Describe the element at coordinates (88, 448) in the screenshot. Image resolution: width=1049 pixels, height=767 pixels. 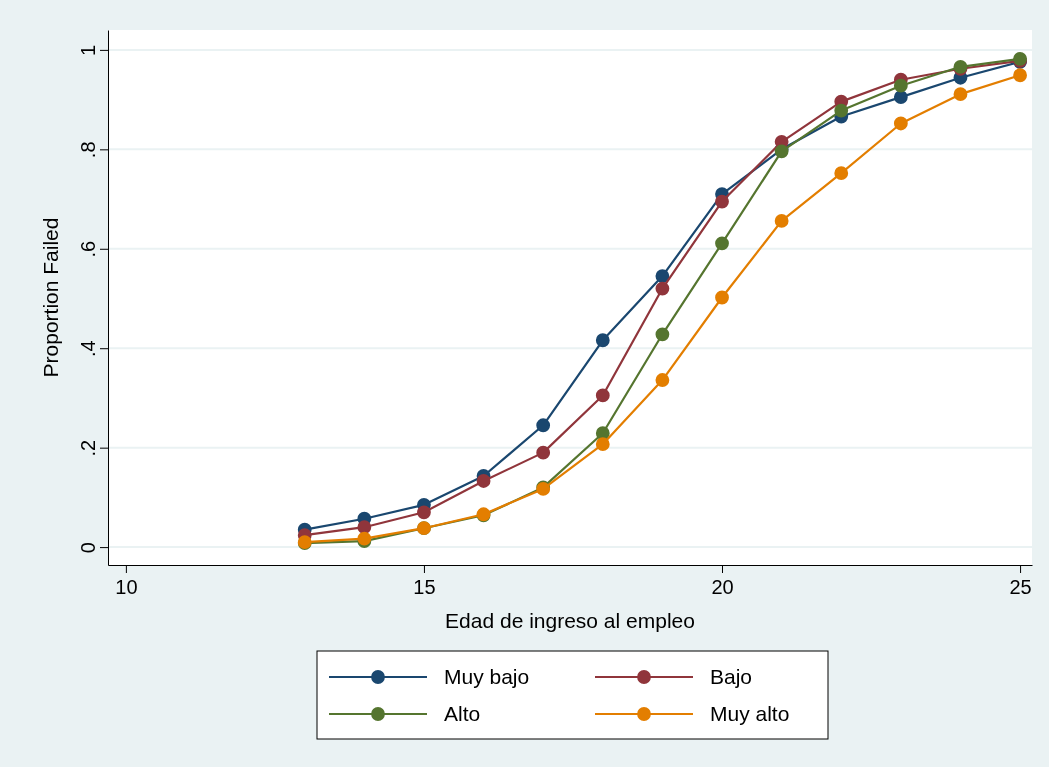
I see `y-tick-label: .2` at that location.